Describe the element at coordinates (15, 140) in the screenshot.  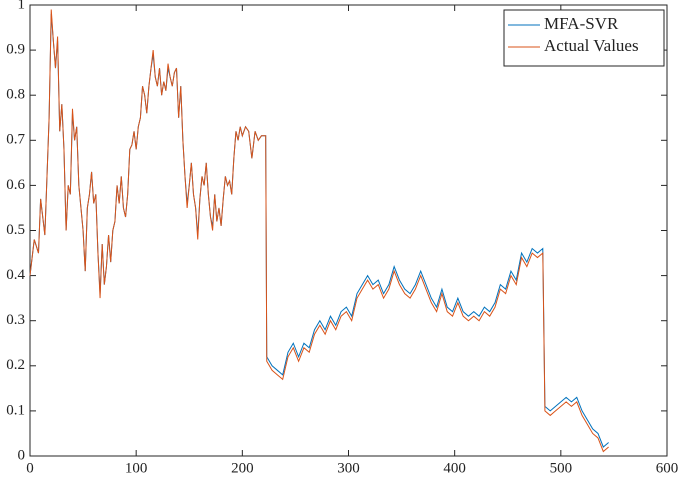
I see `y-tick-label: 0.7` at that location.